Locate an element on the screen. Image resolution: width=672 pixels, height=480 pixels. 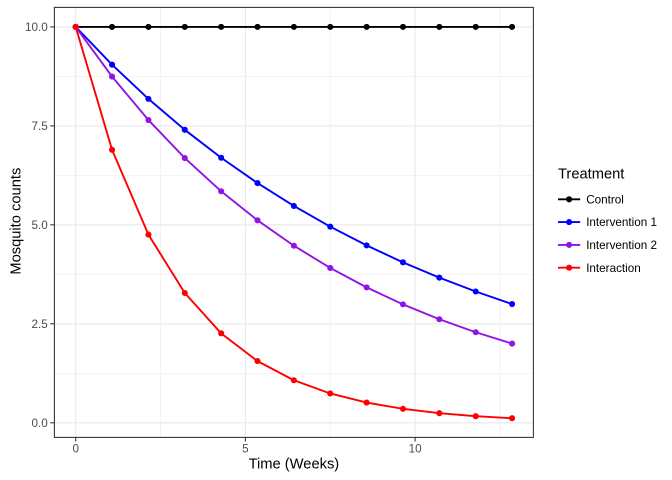
svg-text: Time (Weeks) is located at coordinates (294, 465).